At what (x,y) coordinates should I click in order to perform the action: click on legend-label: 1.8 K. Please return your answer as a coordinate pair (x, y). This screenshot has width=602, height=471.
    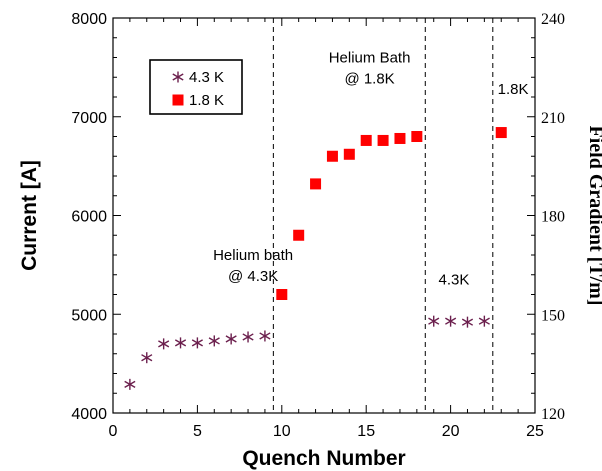
    Looking at the image, I should click on (206, 100).